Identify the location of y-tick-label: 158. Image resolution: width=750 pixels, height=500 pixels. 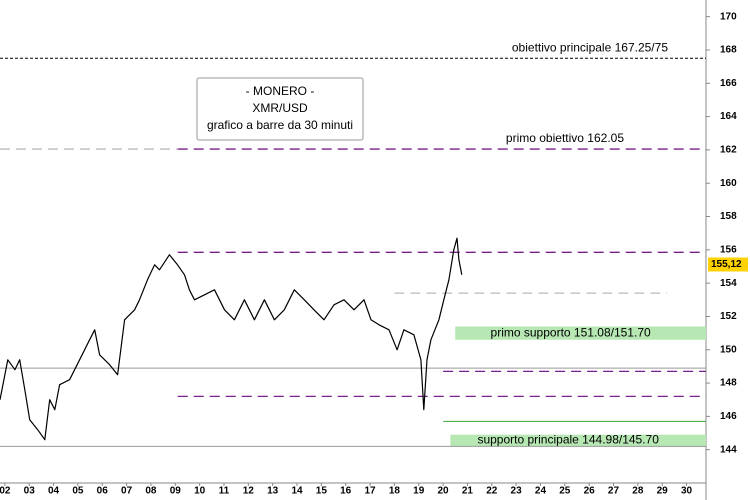
(728, 216).